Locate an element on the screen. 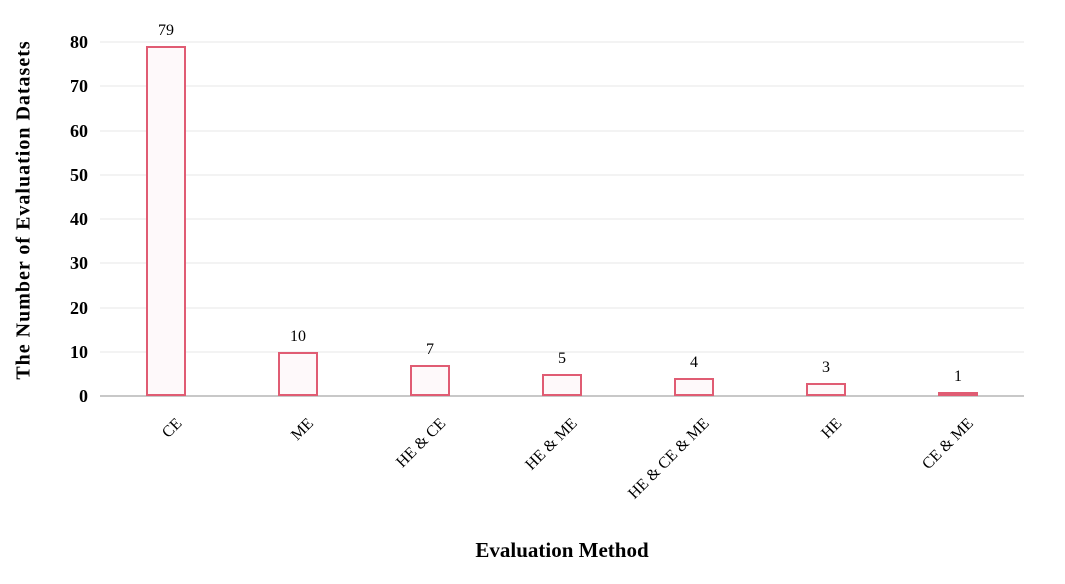 This screenshot has width=1065, height=584. x-axis-line is located at coordinates (562, 396).